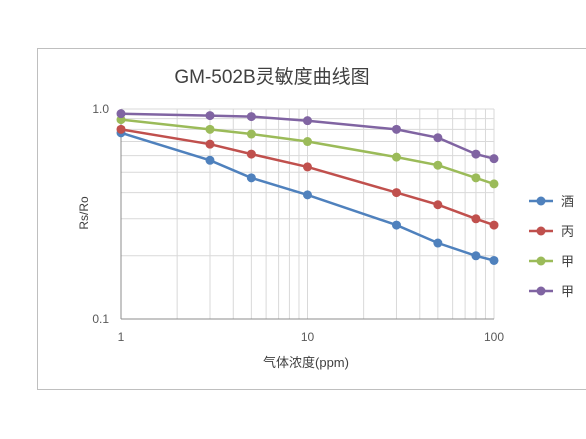 Image resolution: width=586 pixels, height=439 pixels. What do you see at coordinates (84, 213) in the screenshot?
I see `y-axis-label: Rs/Ro` at bounding box center [84, 213].